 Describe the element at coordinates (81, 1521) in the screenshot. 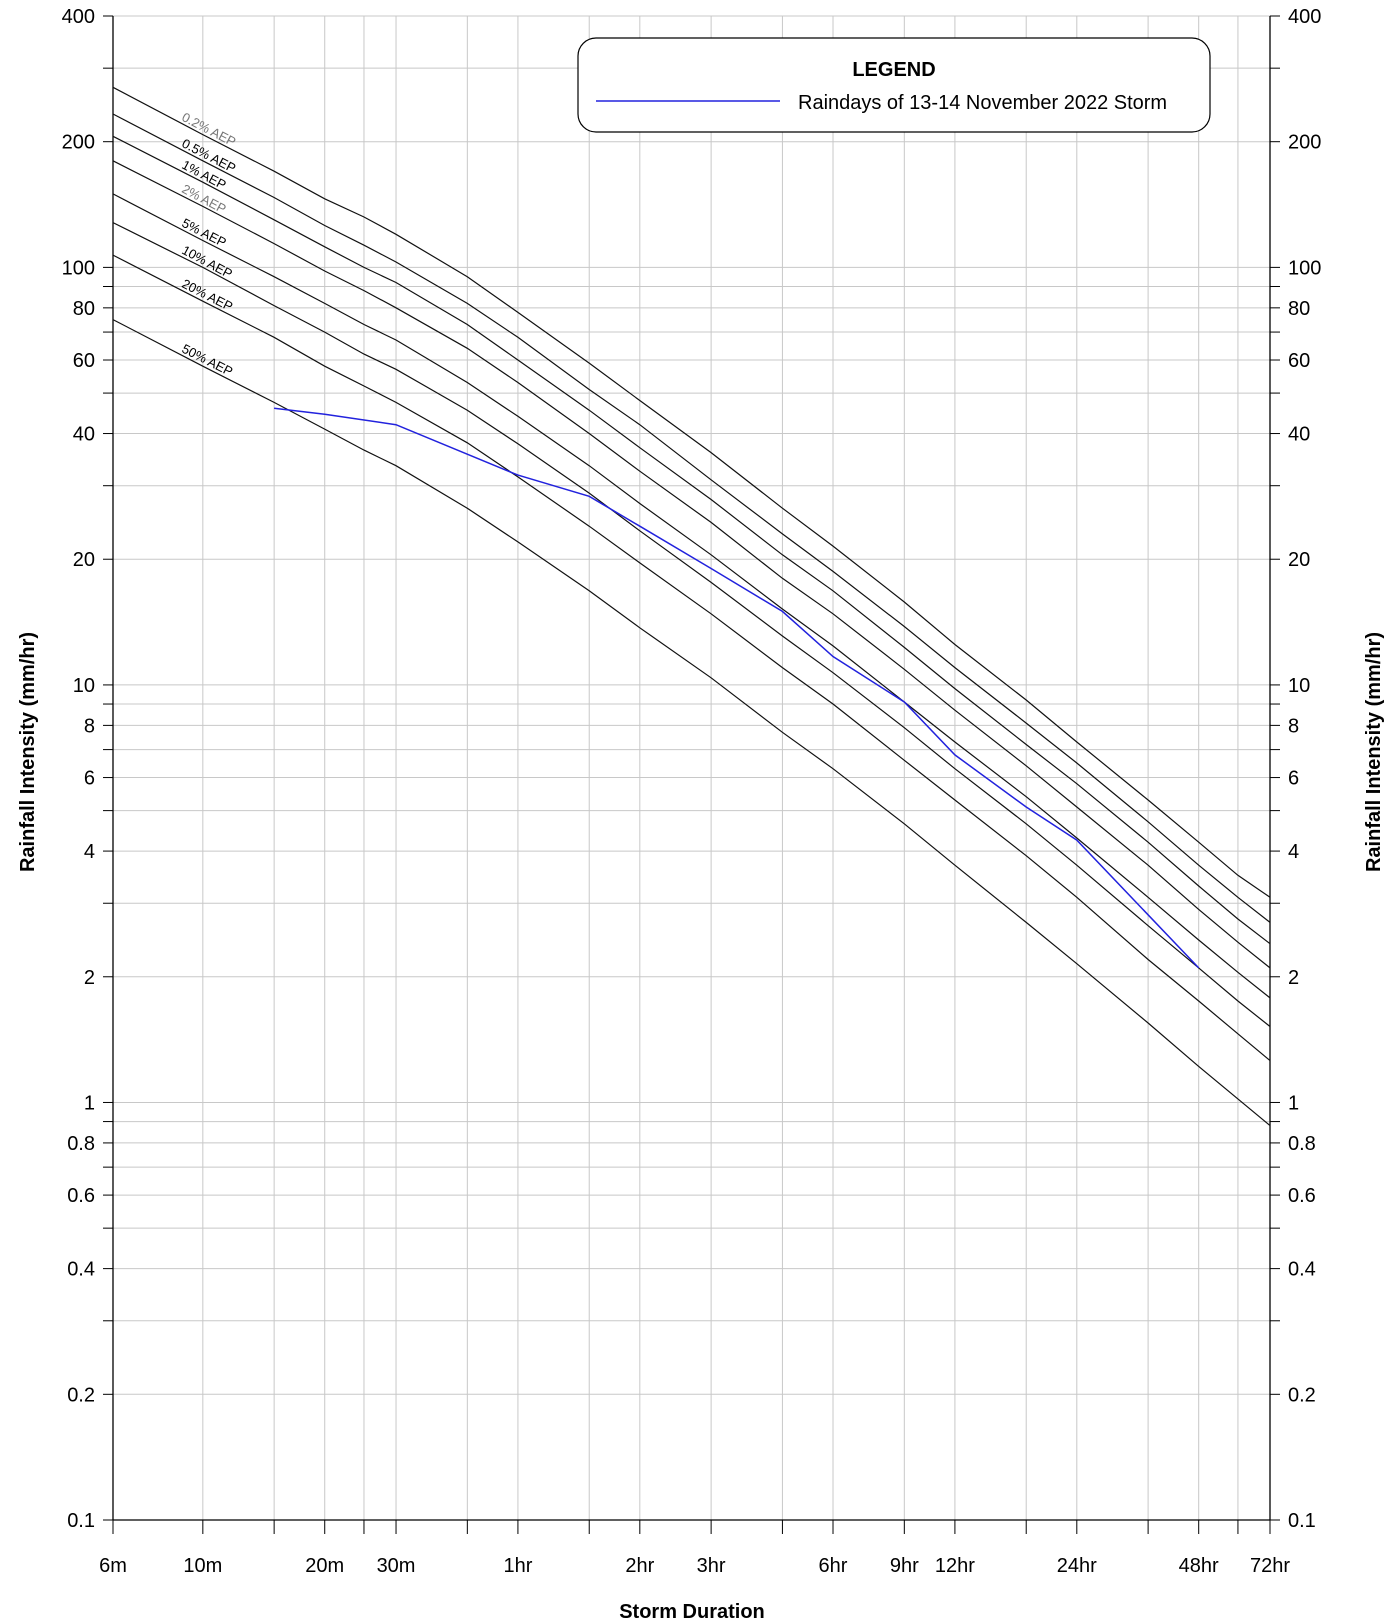

I see `y-tick-label: 0.1` at that location.